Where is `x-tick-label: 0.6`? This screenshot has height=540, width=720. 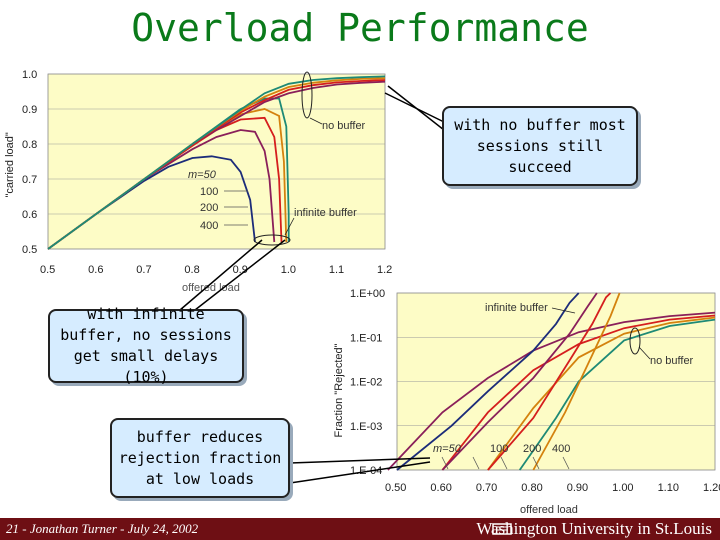 x-tick-label: 0.6 is located at coordinates (95, 270).